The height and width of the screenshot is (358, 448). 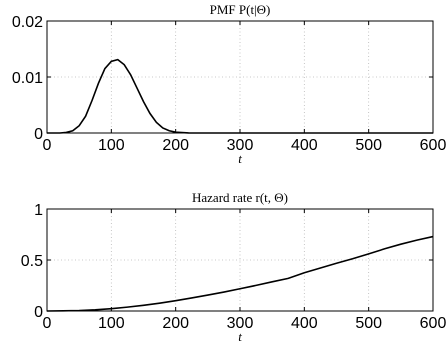 I want to click on pmf-x-tick-label: 500, so click(x=368, y=145).